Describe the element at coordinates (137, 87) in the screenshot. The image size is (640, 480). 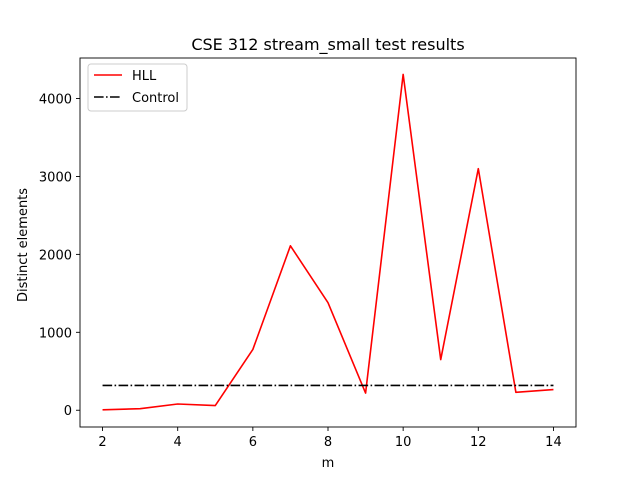
I see `legend: HLL Control` at that location.